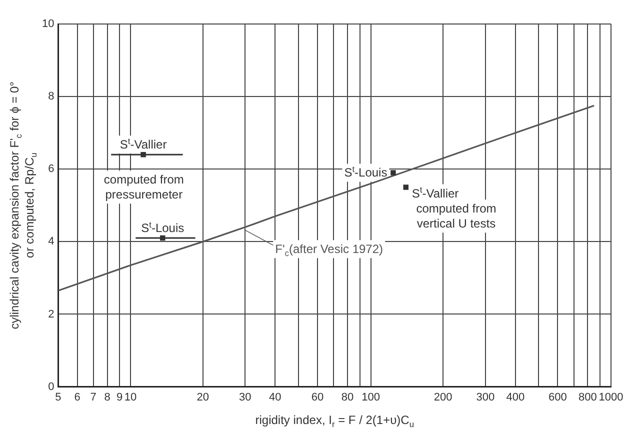  Describe the element at coordinates (611, 397) in the screenshot. I see `x-tick-label: 1000` at that location.